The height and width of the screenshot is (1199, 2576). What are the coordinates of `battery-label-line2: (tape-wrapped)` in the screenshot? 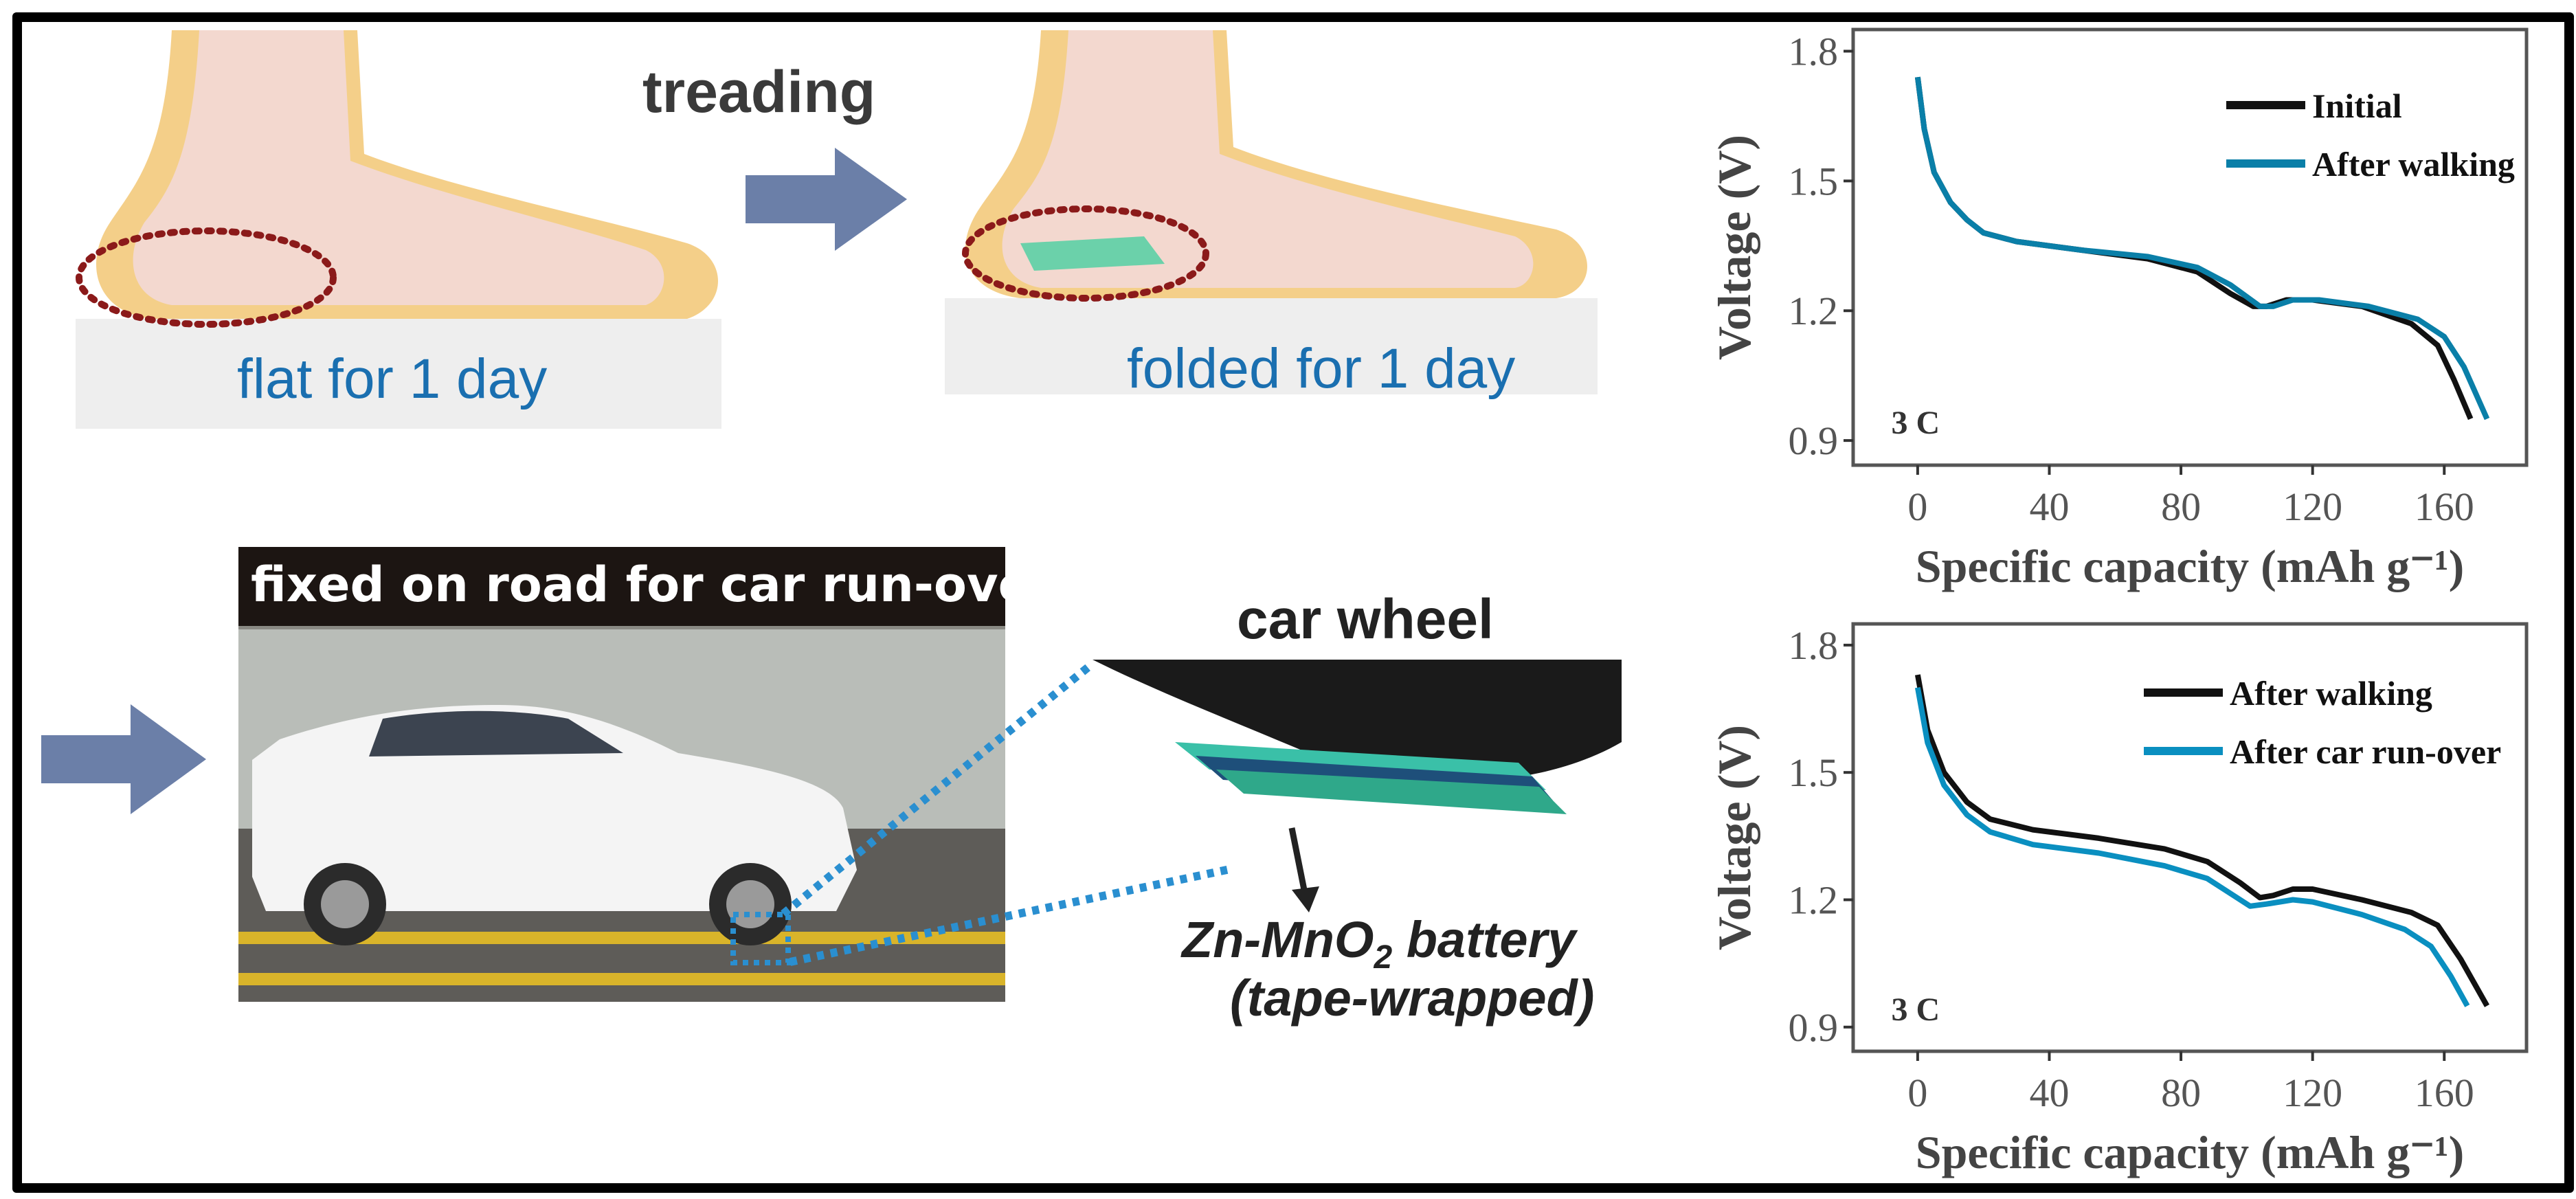 It's located at (1412, 998).